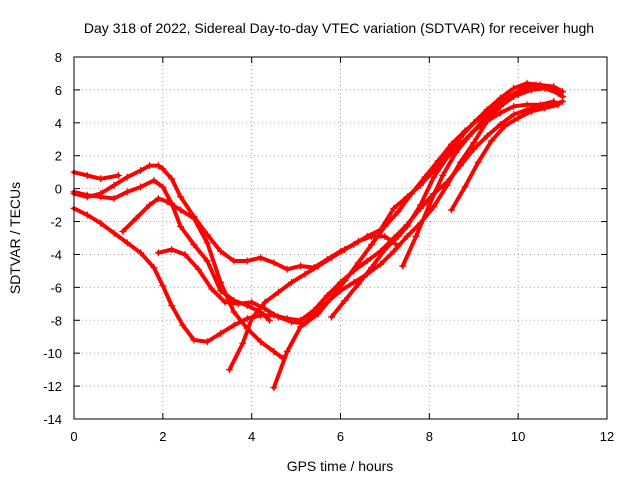  I want to click on y-tick-label: 6, so click(58, 90).